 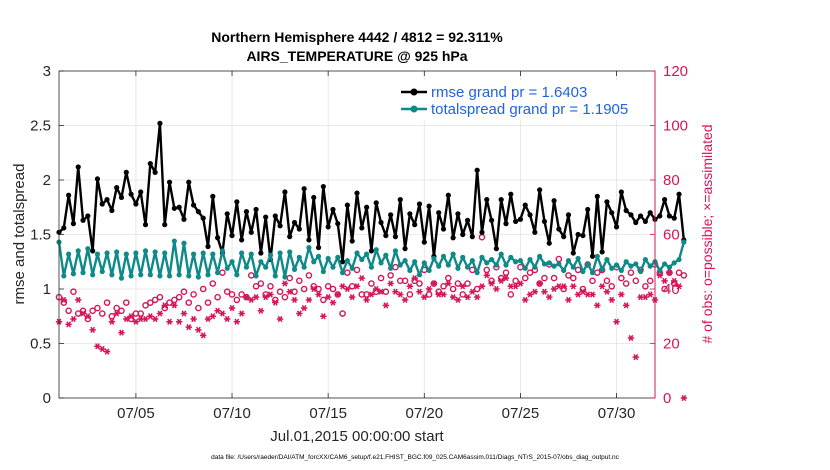 I want to click on y2-tick-label: 40, so click(x=671, y=289).